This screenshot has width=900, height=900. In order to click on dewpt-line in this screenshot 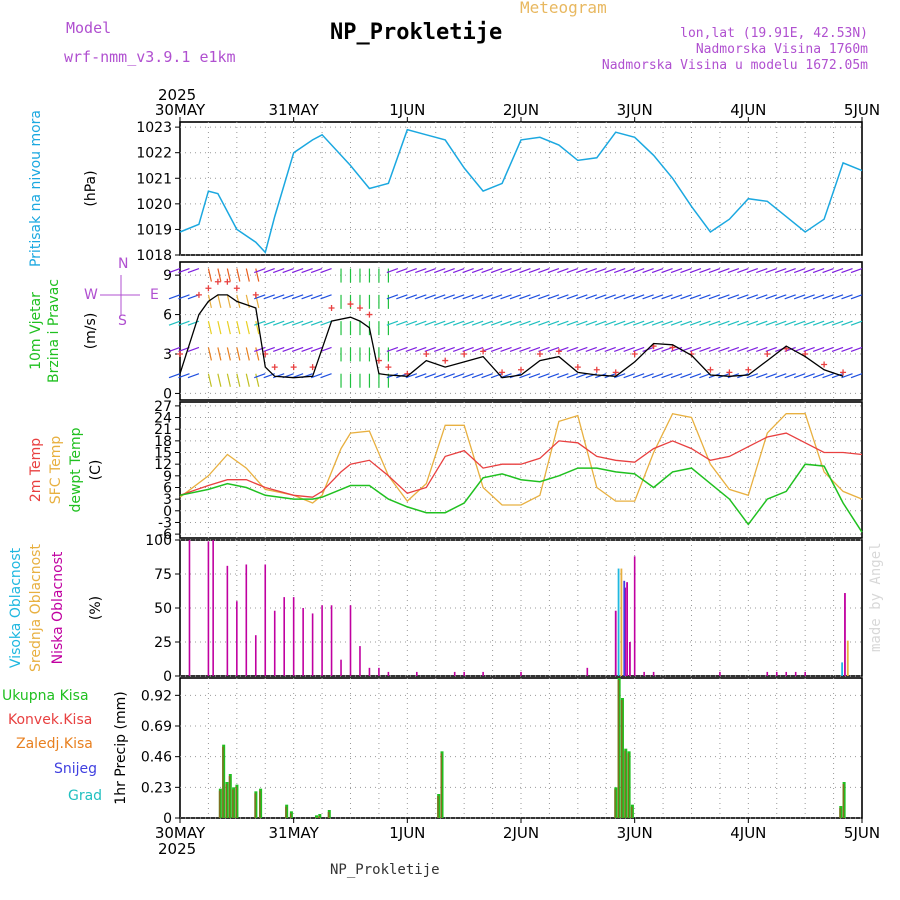, I will do `click(521, 498)`.